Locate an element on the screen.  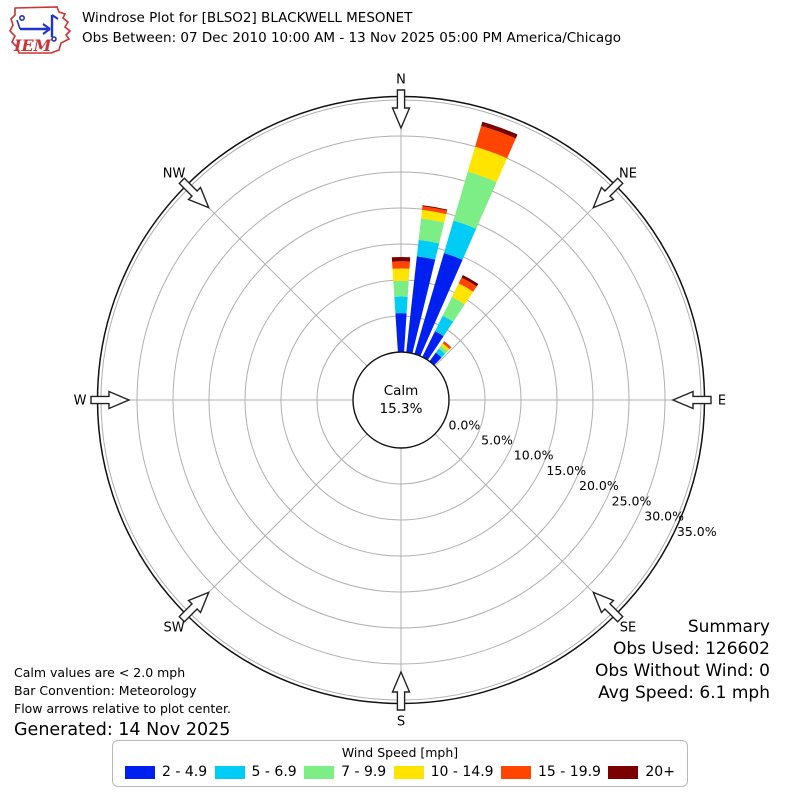
calm-circle is located at coordinates (401, 400).